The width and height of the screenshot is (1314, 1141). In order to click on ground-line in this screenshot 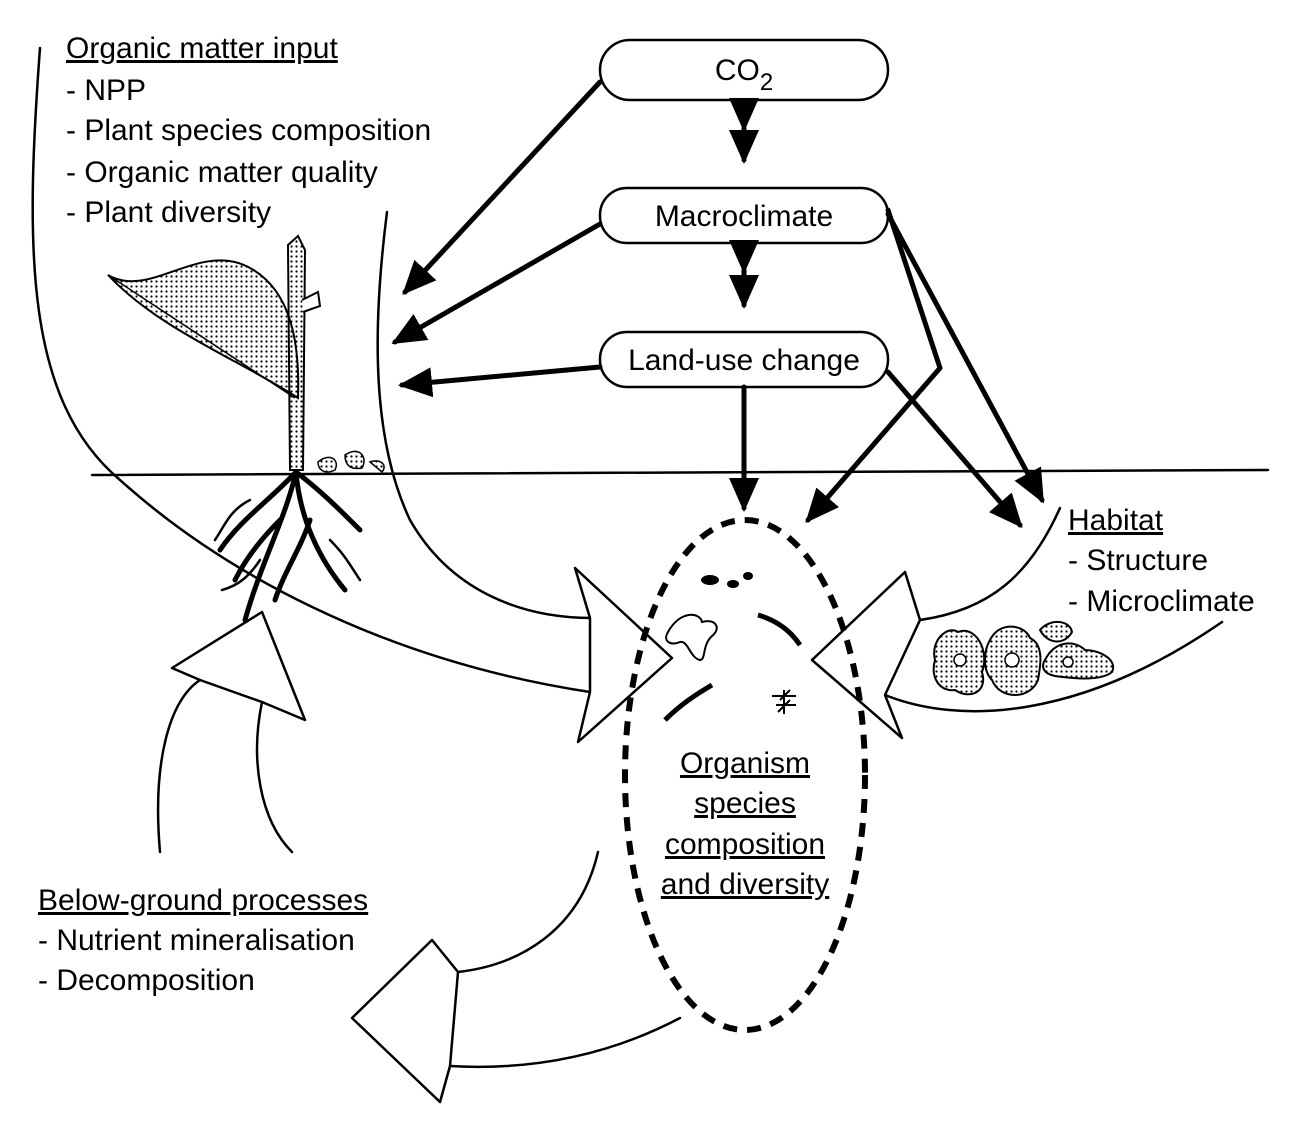, I will do `click(680, 472)`.